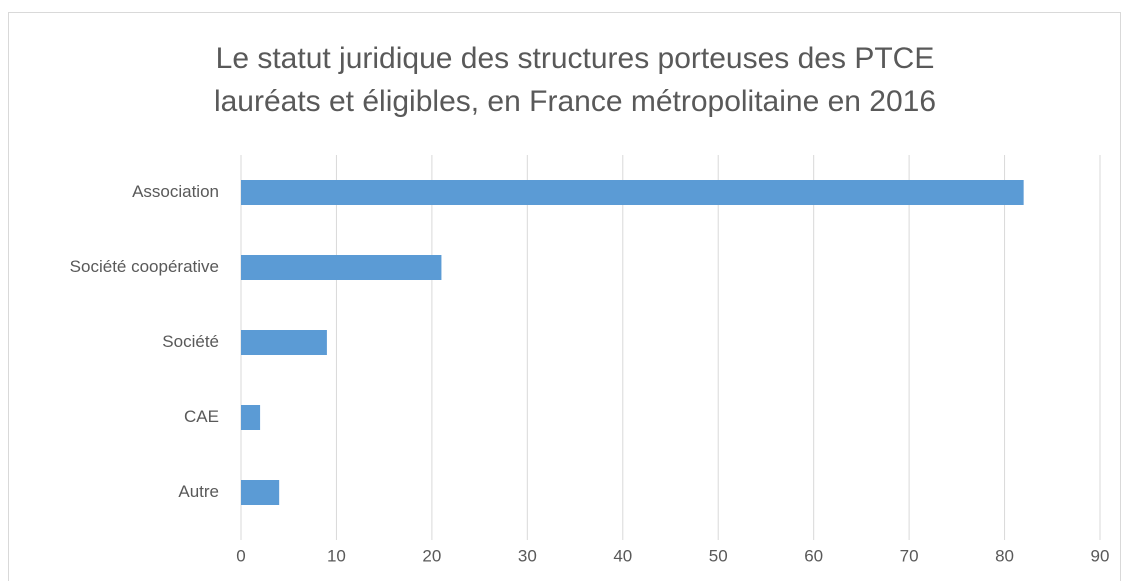 Image resolution: width=1131 pixels, height=581 pixels. Describe the element at coordinates (622, 555) in the screenshot. I see `x-tick-label: 40` at that location.